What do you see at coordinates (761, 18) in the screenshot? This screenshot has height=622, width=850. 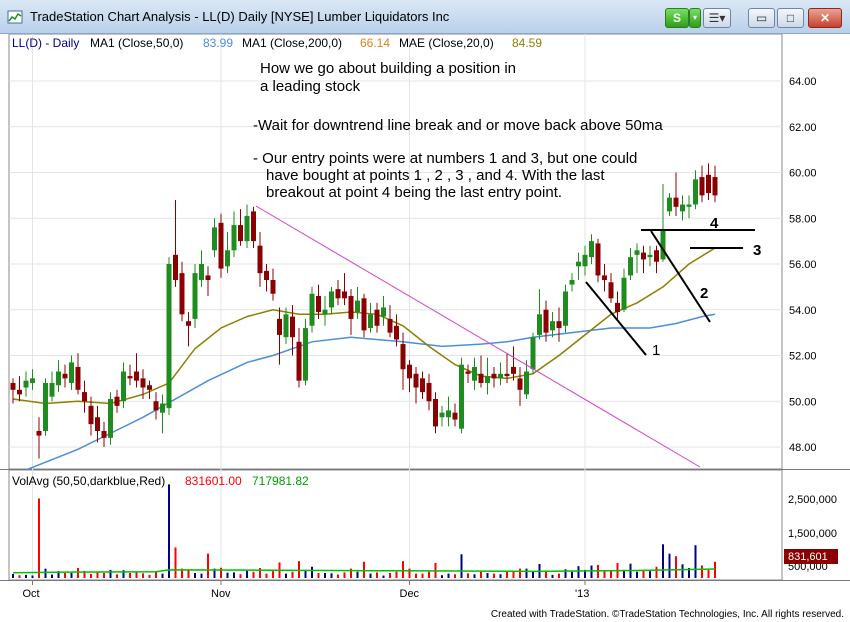 I see `minimize-button: ▭` at bounding box center [761, 18].